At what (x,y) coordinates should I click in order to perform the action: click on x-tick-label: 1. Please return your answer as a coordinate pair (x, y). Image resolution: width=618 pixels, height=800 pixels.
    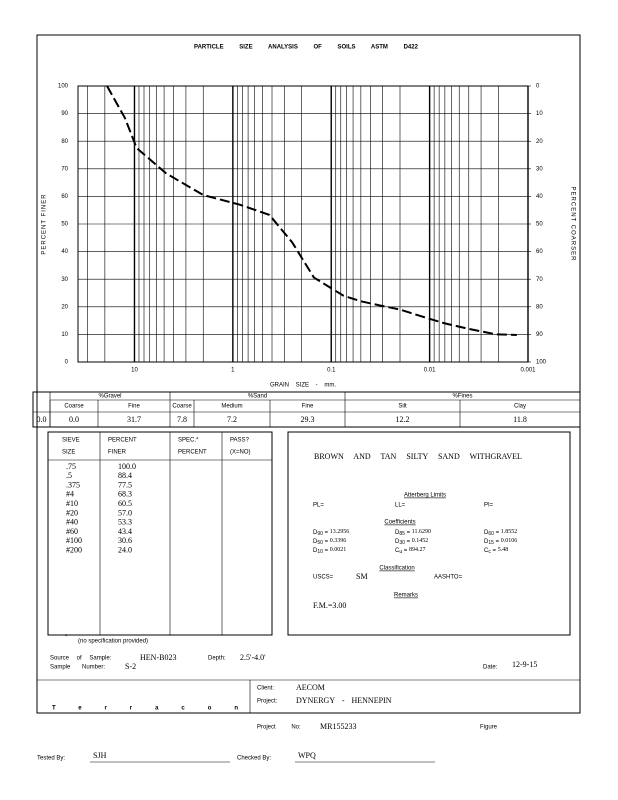
    Looking at the image, I should click on (233, 371).